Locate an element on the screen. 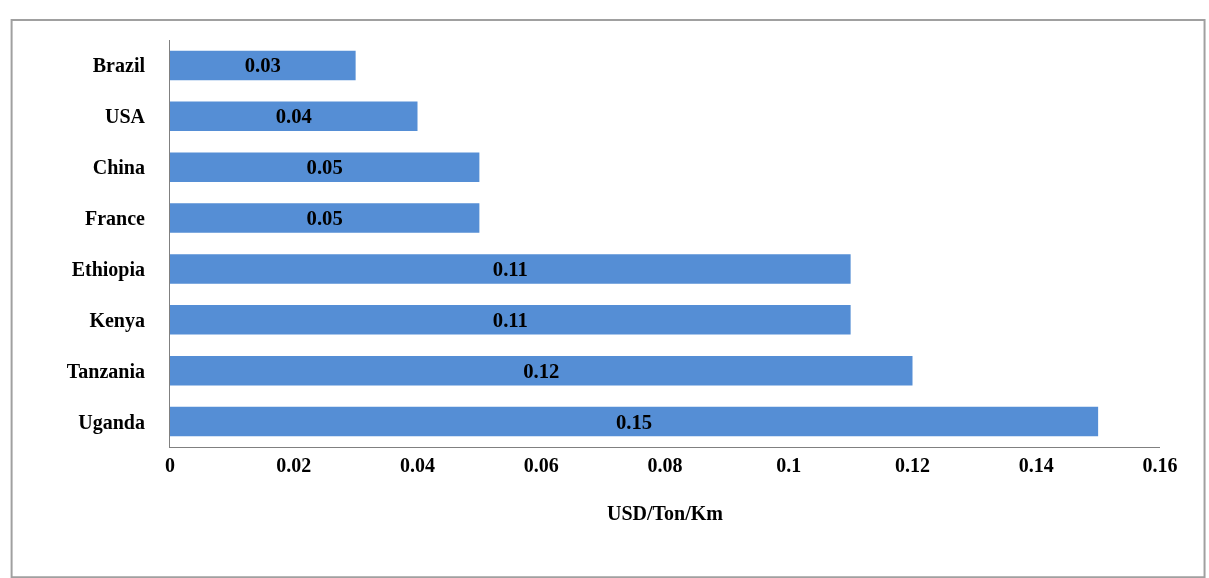 The height and width of the screenshot is (578, 1209). data-label: 0.15 is located at coordinates (634, 421).